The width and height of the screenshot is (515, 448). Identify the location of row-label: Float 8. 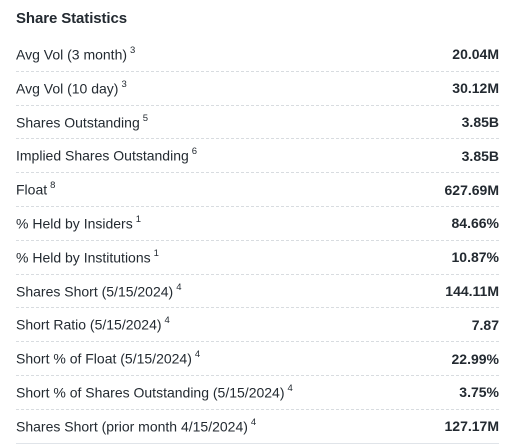
(36, 189).